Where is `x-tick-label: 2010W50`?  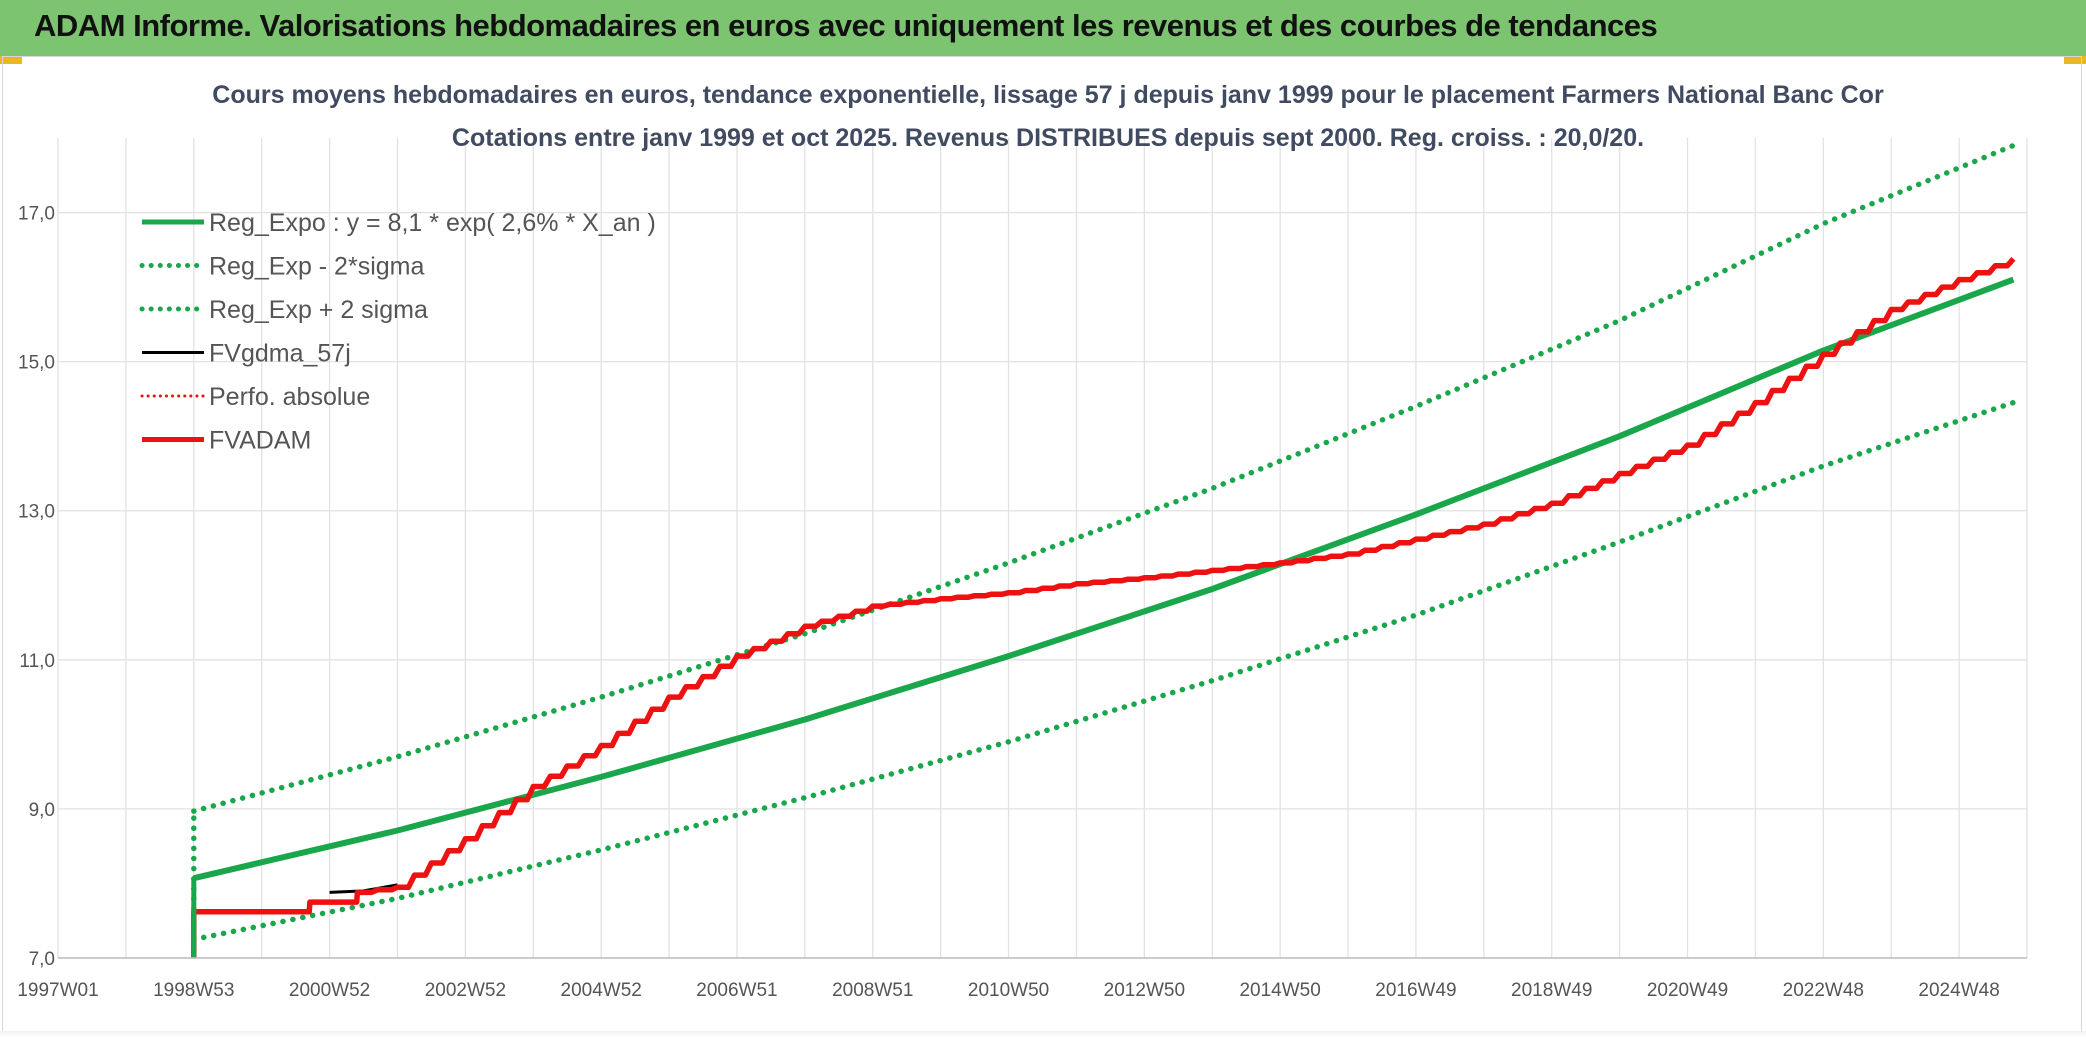
x-tick-label: 2010W50 is located at coordinates (1008, 990).